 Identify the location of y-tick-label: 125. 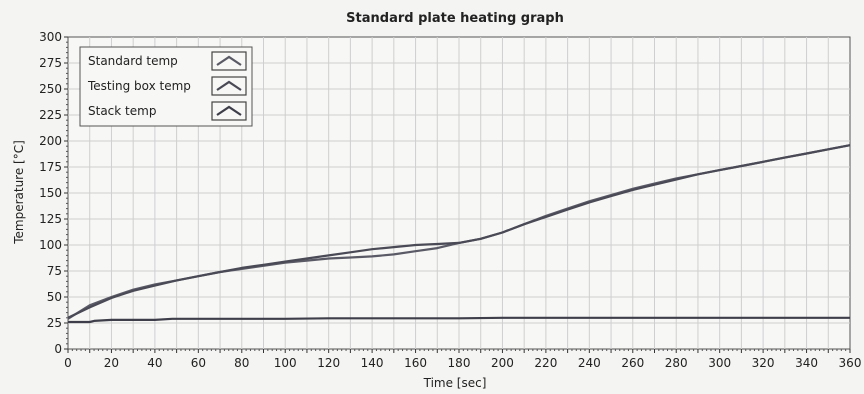
(50, 219).